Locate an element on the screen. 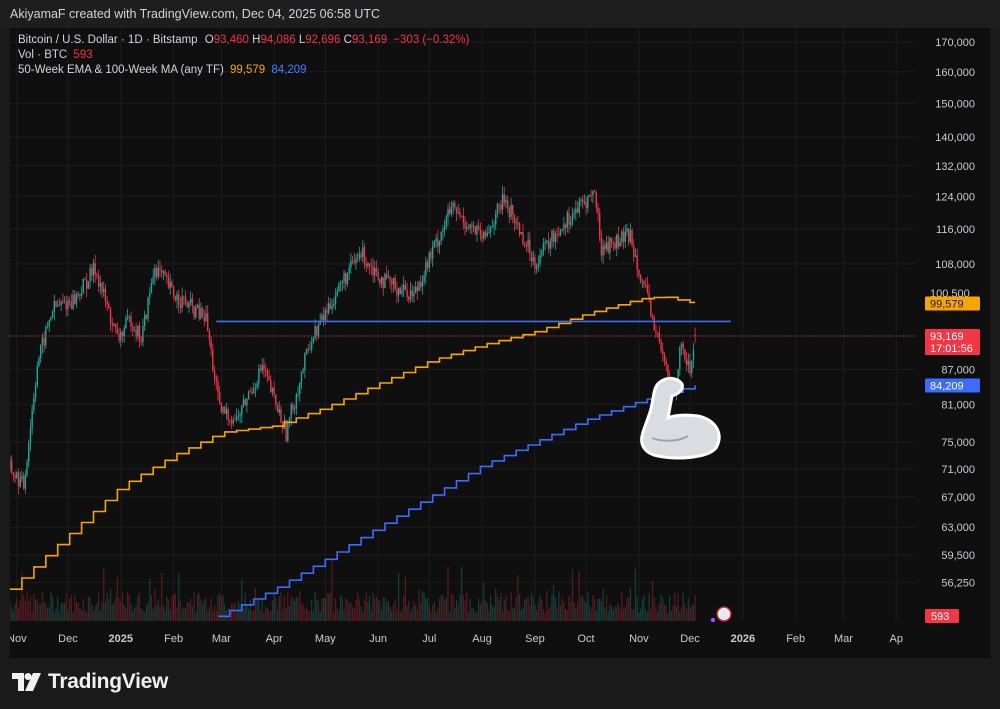 The image size is (1000, 709). legend-close: 93,169 is located at coordinates (369, 40).